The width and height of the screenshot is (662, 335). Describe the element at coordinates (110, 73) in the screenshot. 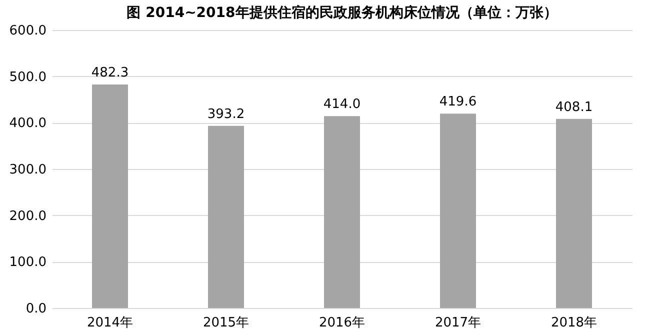

I see `data-label: 482.3` at that location.